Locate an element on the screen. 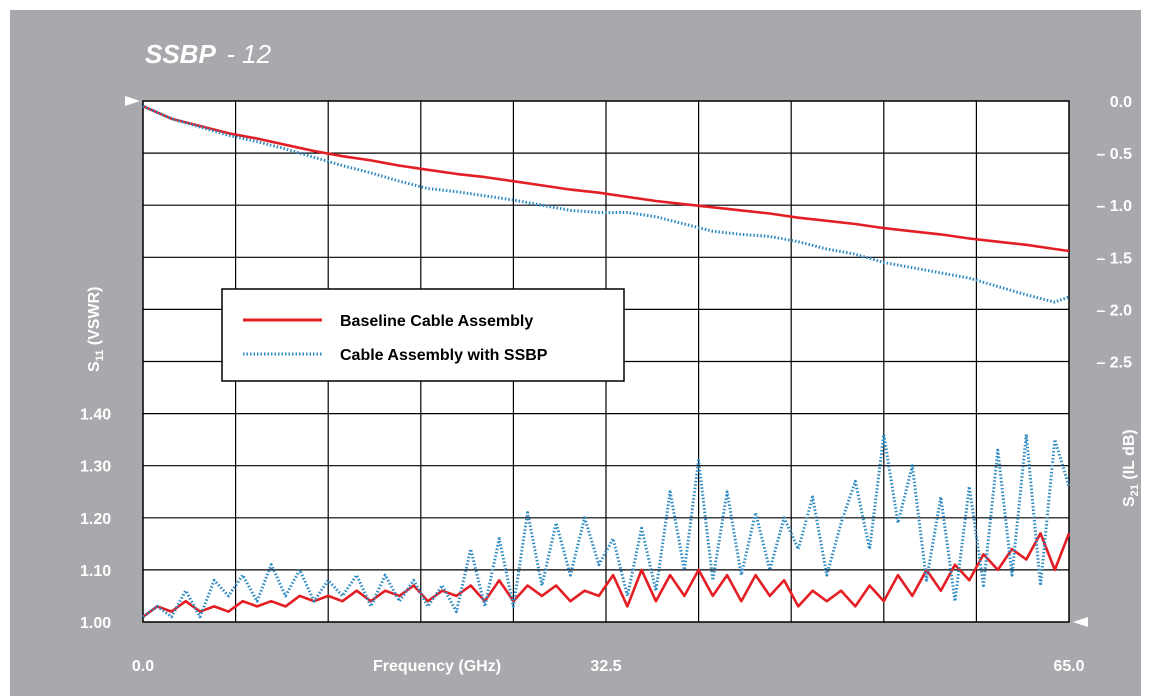  chart-title-suffix: - 12 is located at coordinates (248, 54).